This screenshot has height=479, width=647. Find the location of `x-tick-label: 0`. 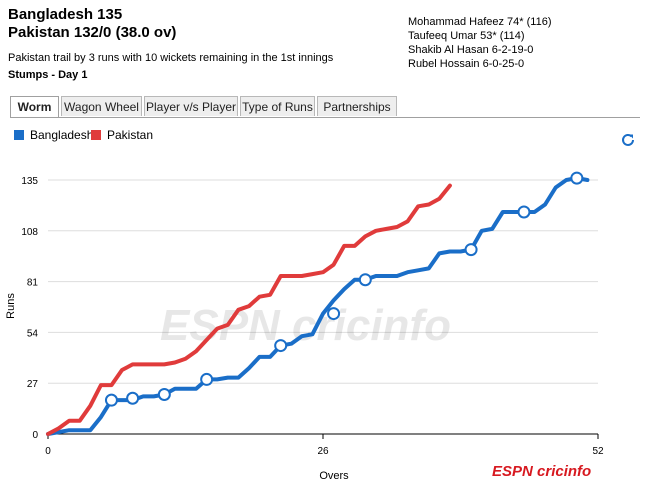

x-tick-label: 0 is located at coordinates (48, 451).